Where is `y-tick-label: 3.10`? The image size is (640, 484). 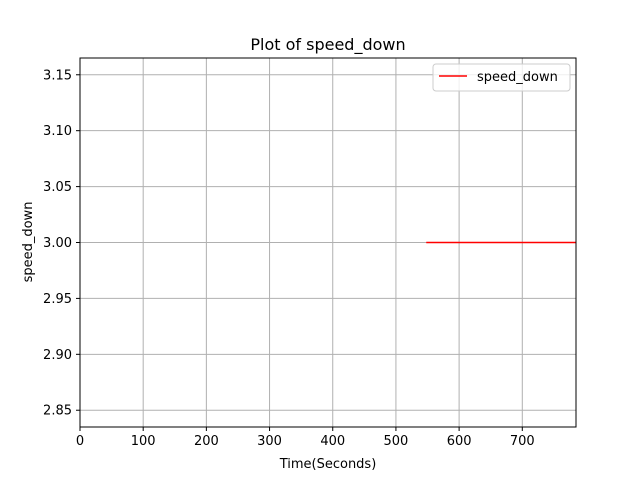
y-tick-label: 3.10 is located at coordinates (57, 131).